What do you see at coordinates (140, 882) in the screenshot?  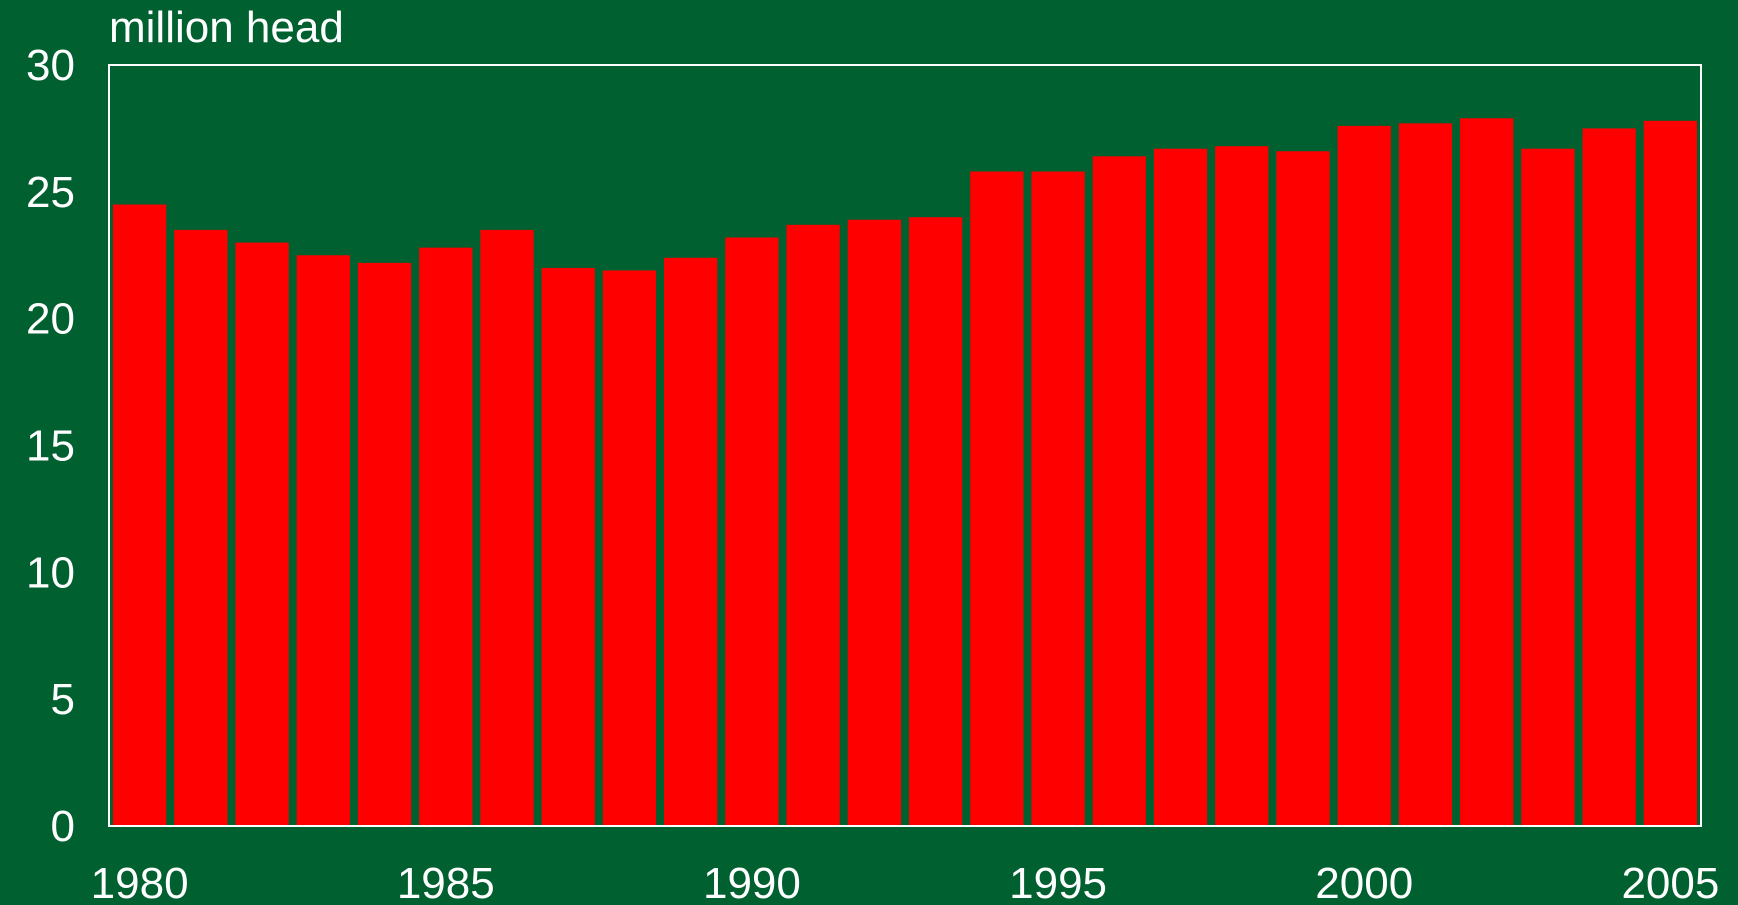 I see `x-tick-label: 1980` at bounding box center [140, 882].